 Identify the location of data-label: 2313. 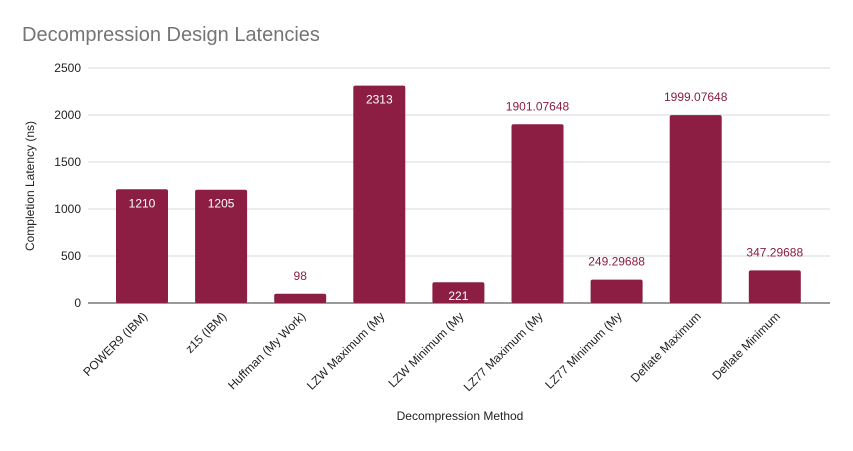
(379, 100).